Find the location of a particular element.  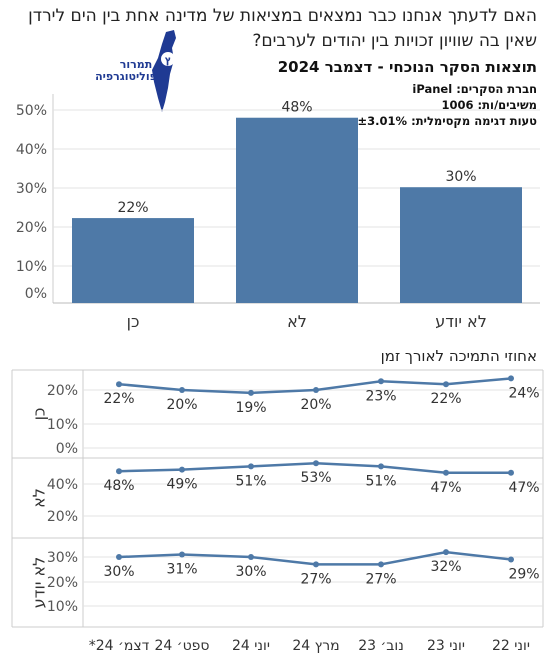

row-label: כן is located at coordinates (39, 414).